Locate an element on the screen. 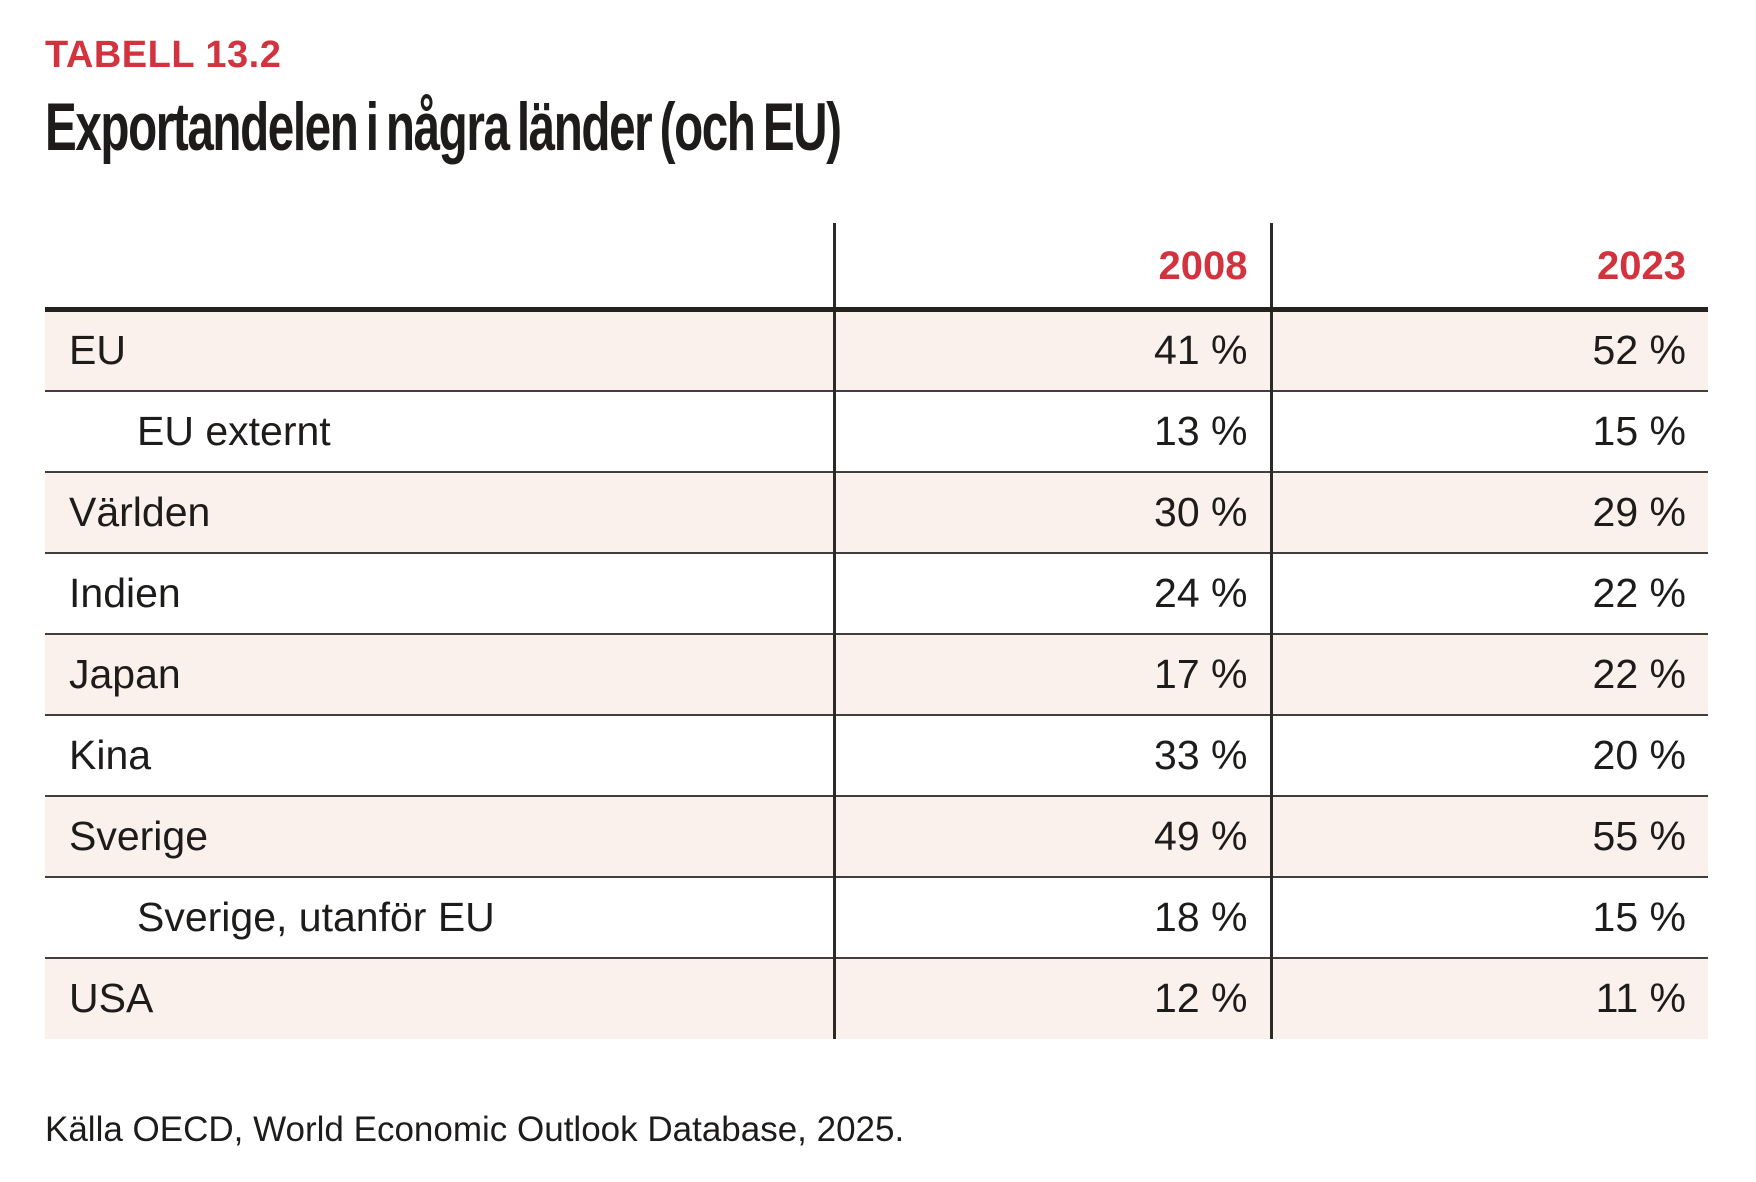  table-row: Världen 30 % 29 % is located at coordinates (876, 511).